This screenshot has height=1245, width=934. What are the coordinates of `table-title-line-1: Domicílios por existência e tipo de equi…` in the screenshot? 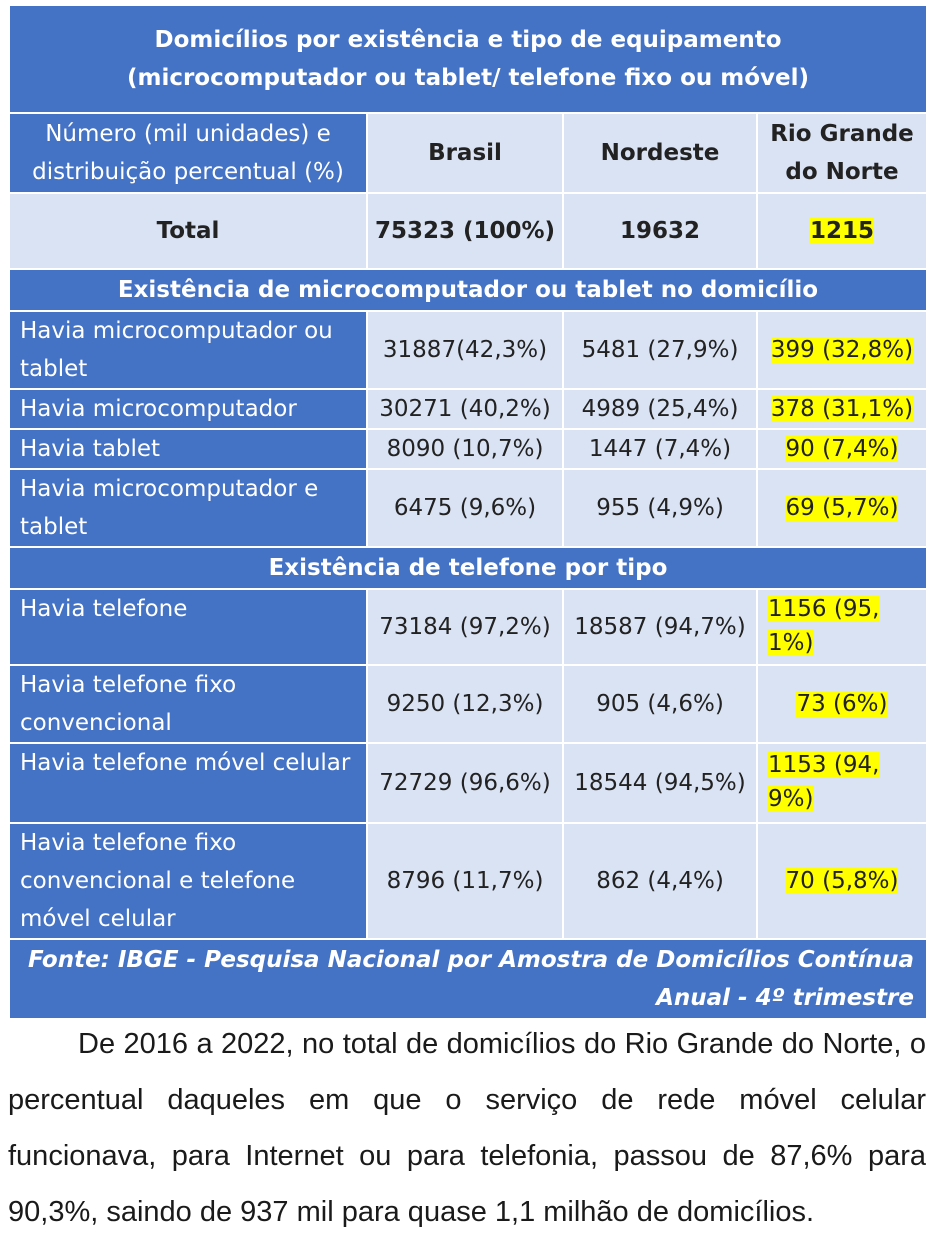 It's located at (468, 40).